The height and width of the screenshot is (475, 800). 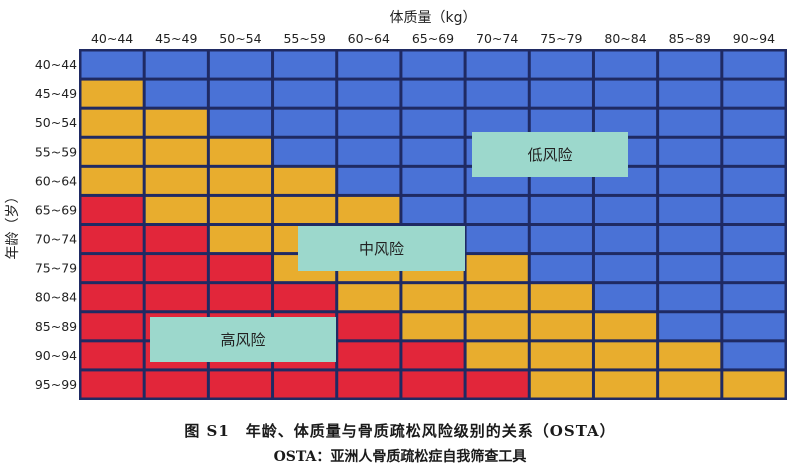 What do you see at coordinates (369, 64) in the screenshot?
I see `cell-low-r0-c4` at bounding box center [369, 64].